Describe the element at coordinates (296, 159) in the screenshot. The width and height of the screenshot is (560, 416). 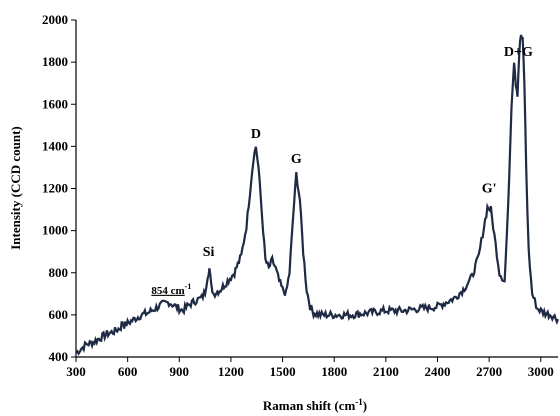
I see `peak-label: G` at that location.